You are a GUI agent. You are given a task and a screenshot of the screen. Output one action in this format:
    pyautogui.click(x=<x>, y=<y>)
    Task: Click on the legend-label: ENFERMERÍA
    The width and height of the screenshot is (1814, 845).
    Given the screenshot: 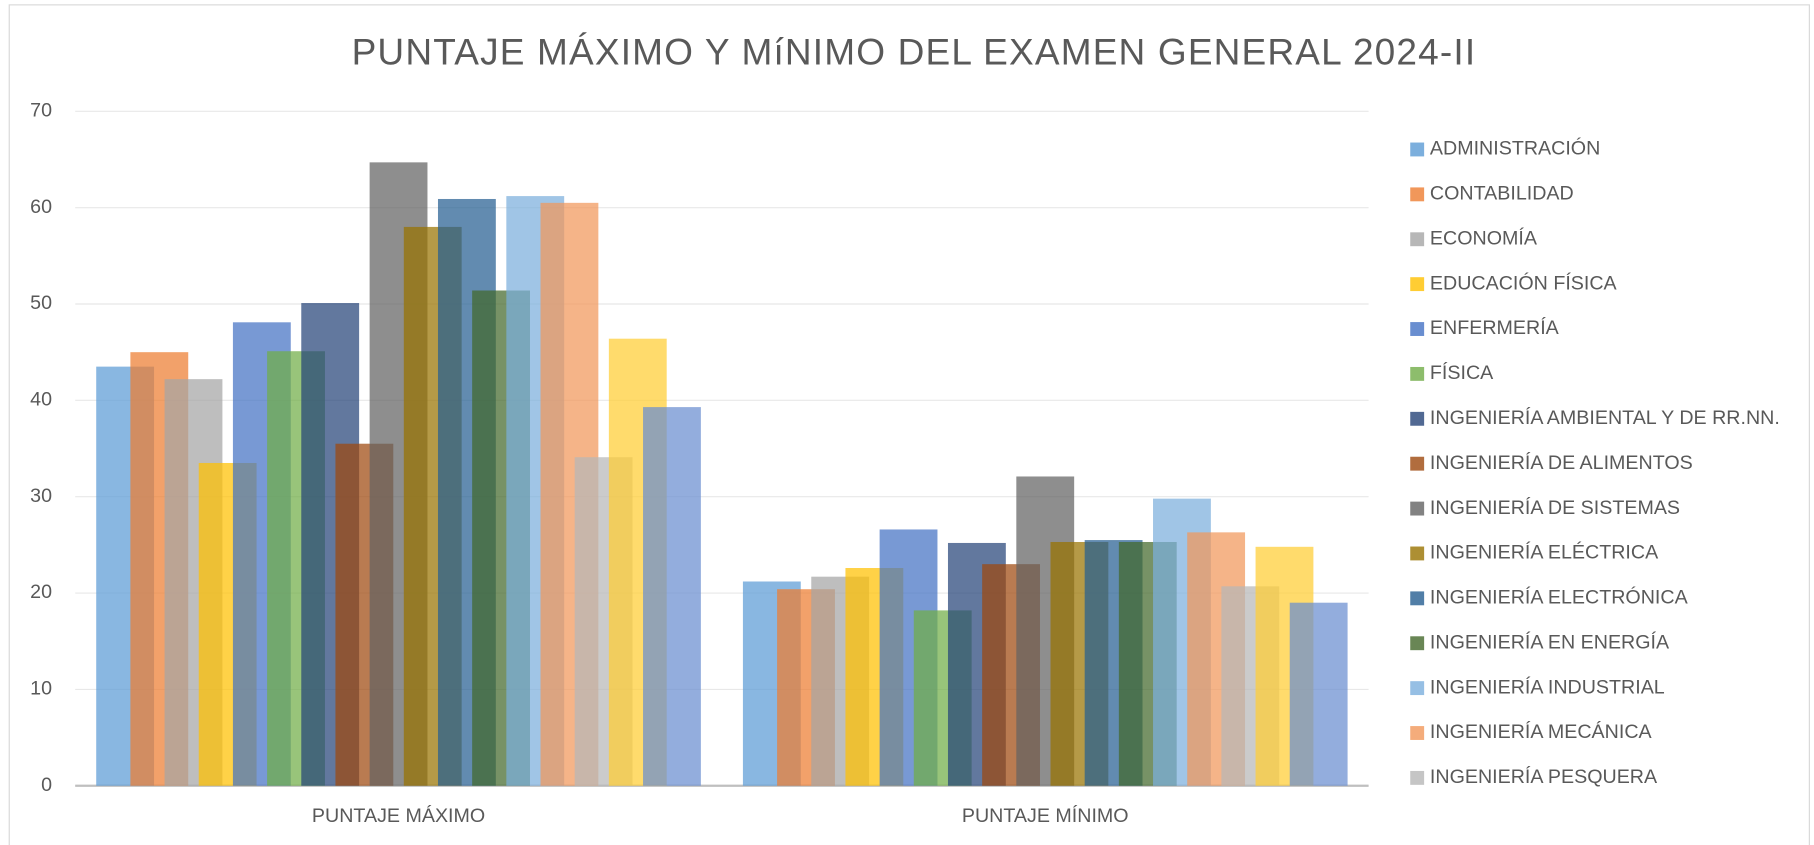 What is the action you would take?
    pyautogui.click(x=1495, y=327)
    